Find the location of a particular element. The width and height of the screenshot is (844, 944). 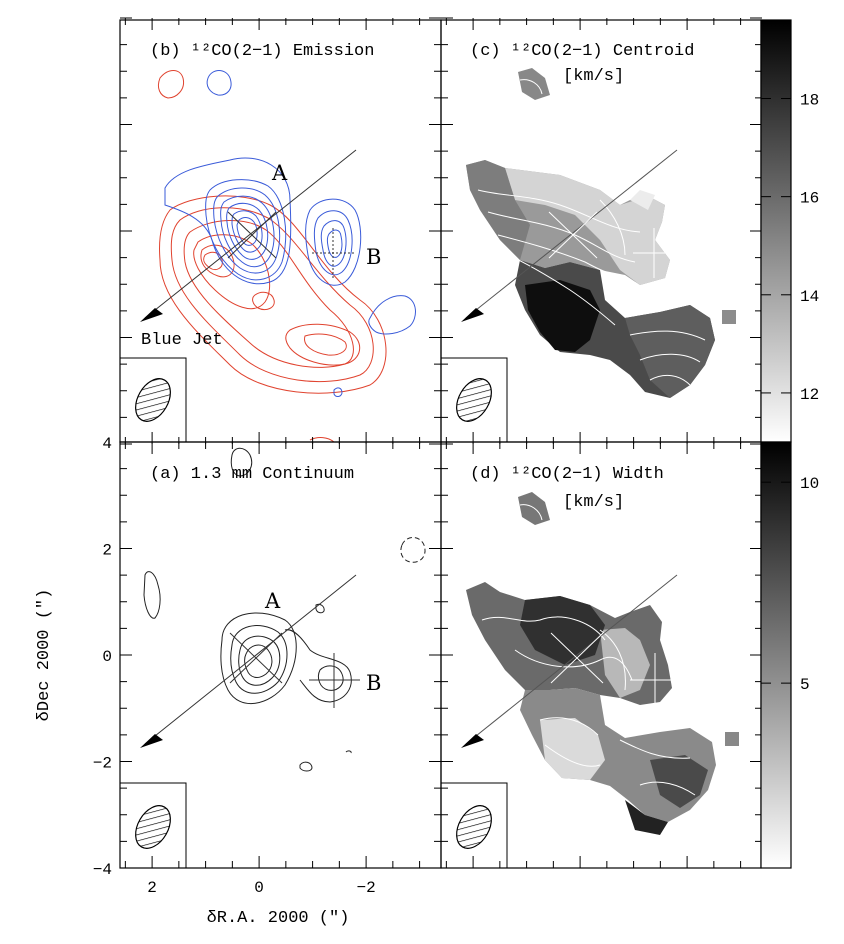

continuum-contours is located at coordinates (284, 609).